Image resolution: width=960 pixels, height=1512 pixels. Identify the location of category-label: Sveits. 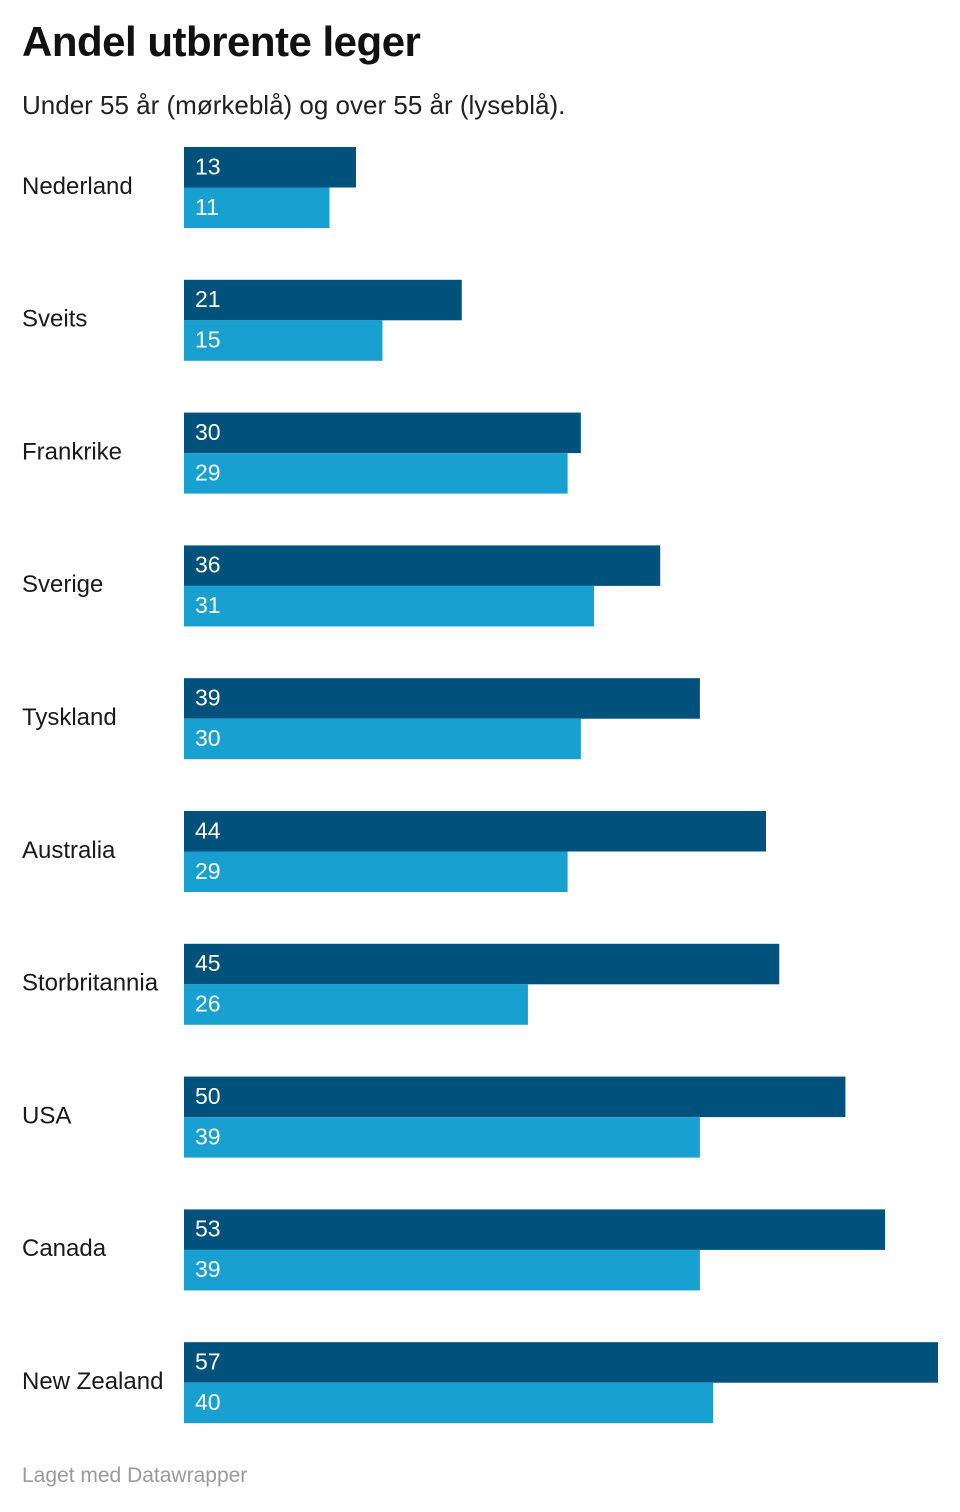
(54, 319).